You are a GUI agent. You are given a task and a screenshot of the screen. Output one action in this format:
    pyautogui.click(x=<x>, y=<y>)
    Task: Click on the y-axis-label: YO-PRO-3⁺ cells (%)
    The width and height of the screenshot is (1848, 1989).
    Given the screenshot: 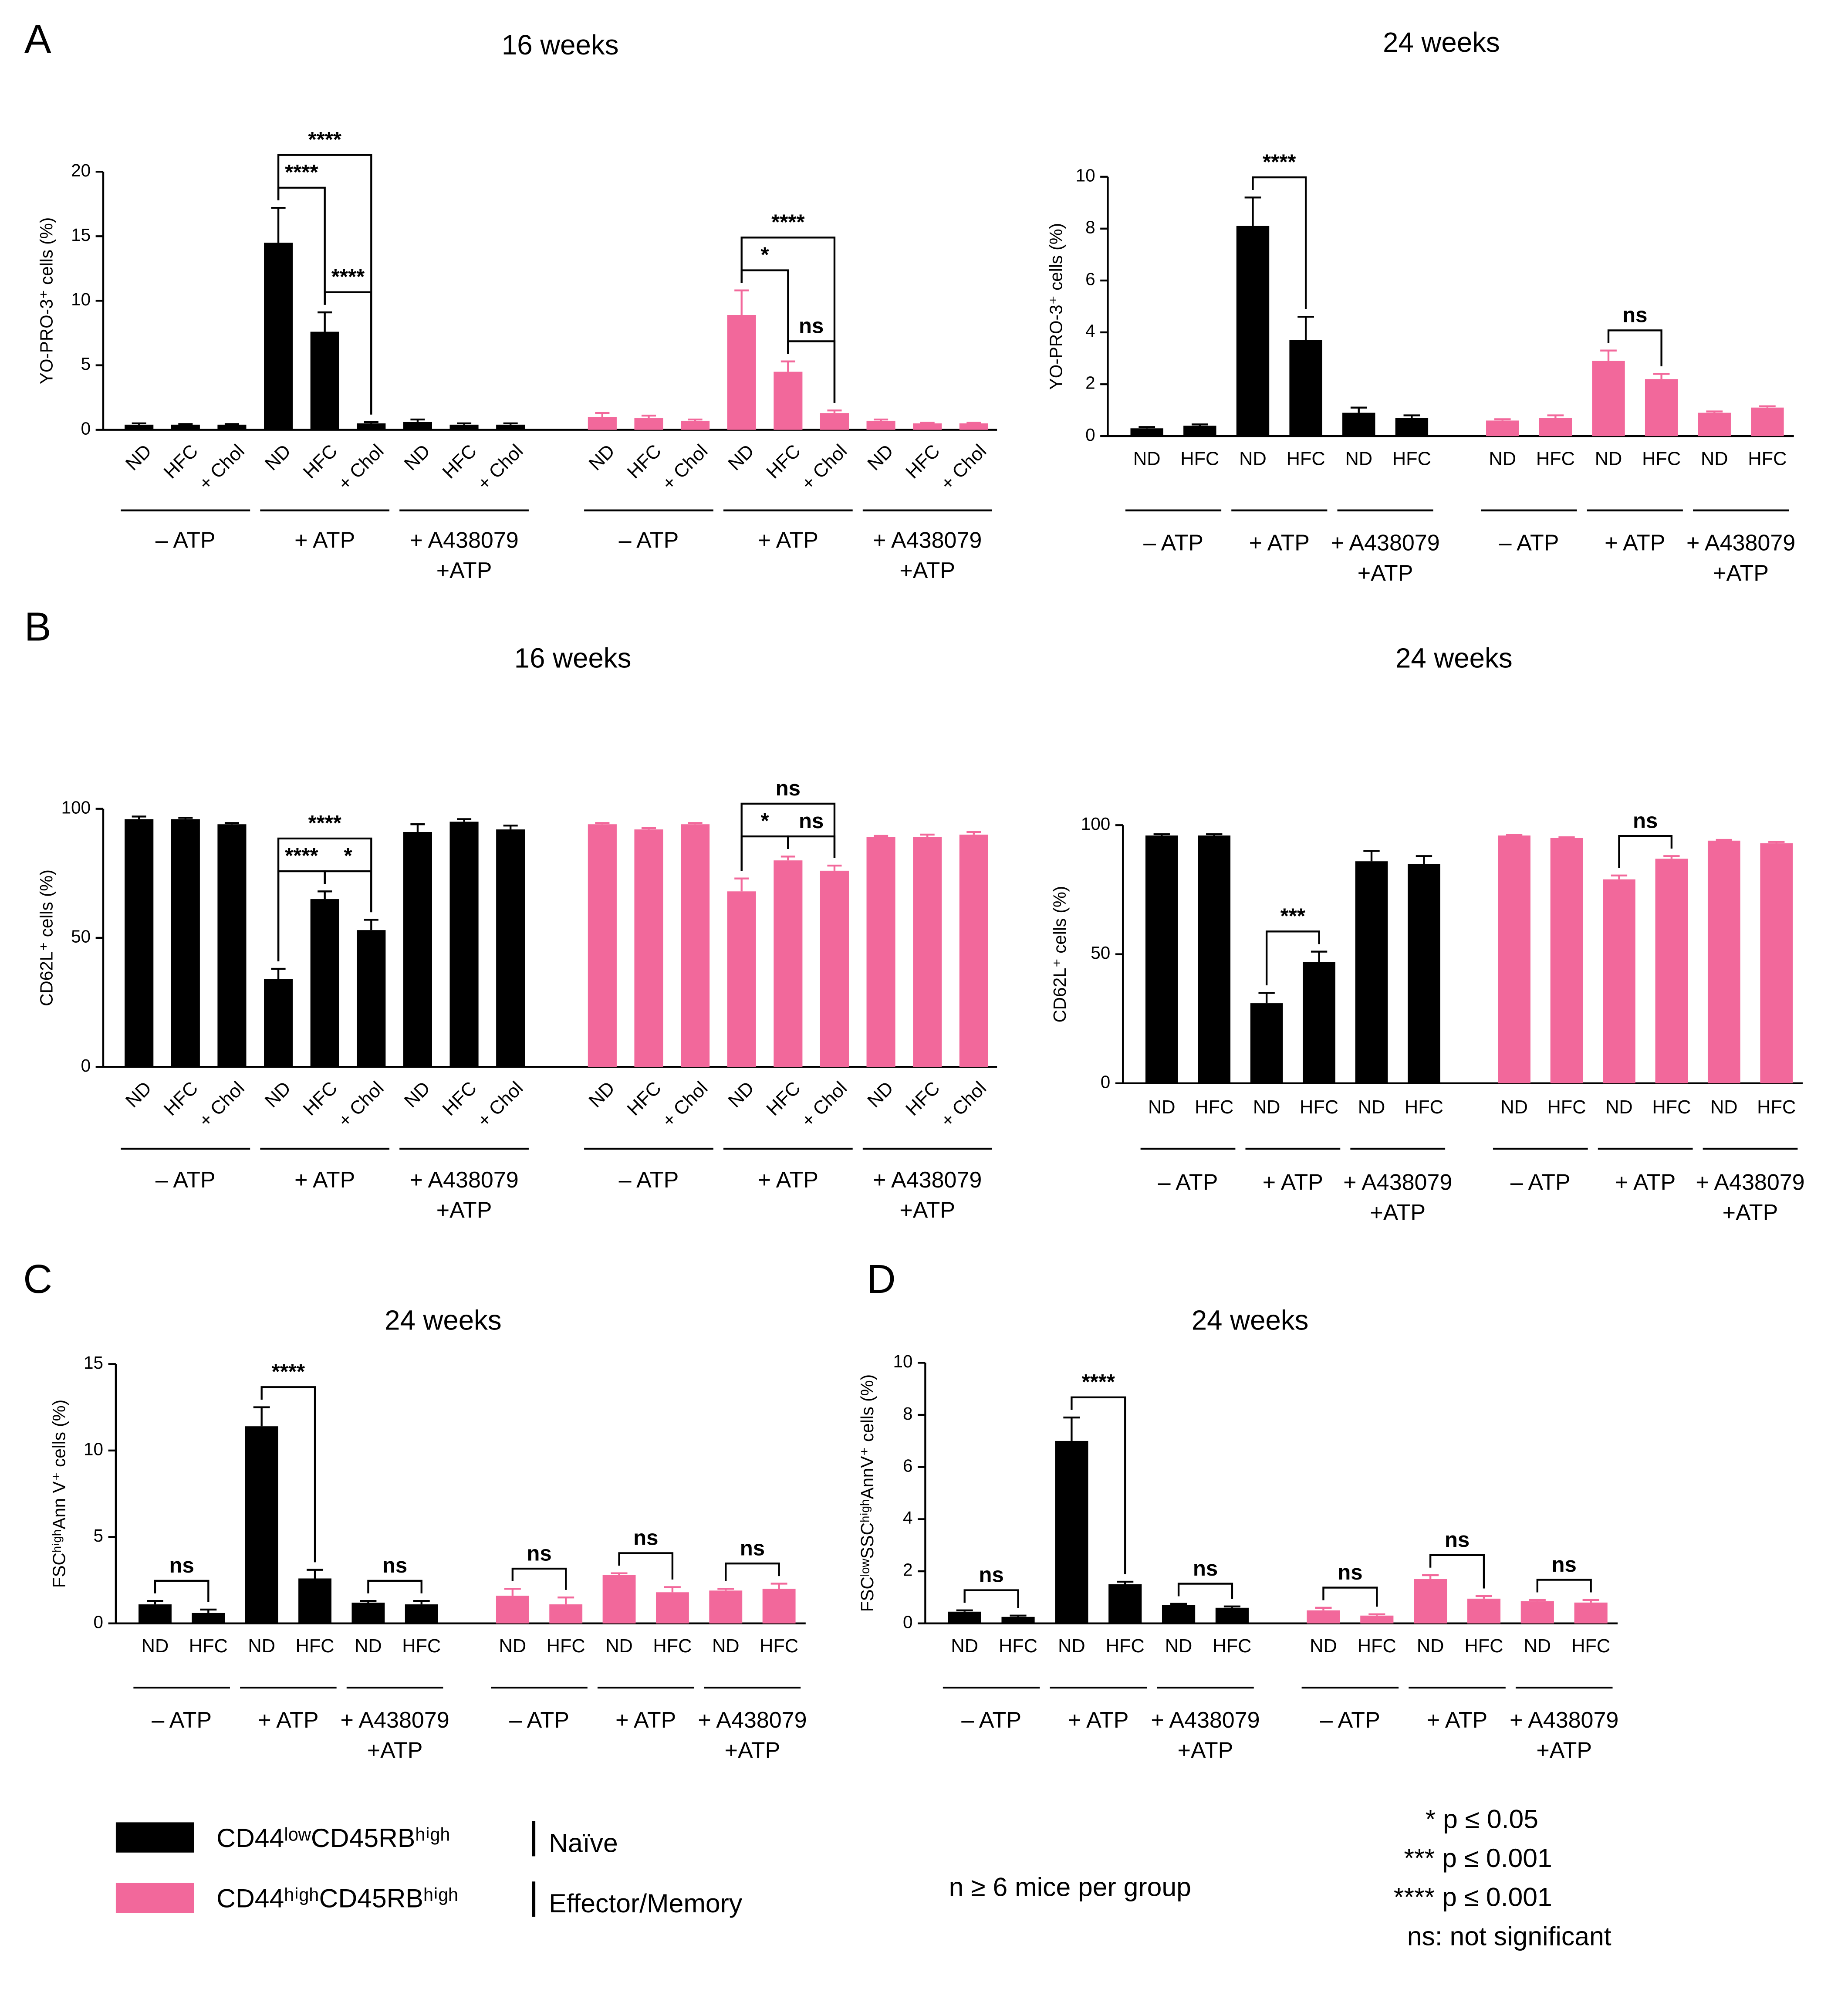 What is the action you would take?
    pyautogui.click(x=1056, y=306)
    